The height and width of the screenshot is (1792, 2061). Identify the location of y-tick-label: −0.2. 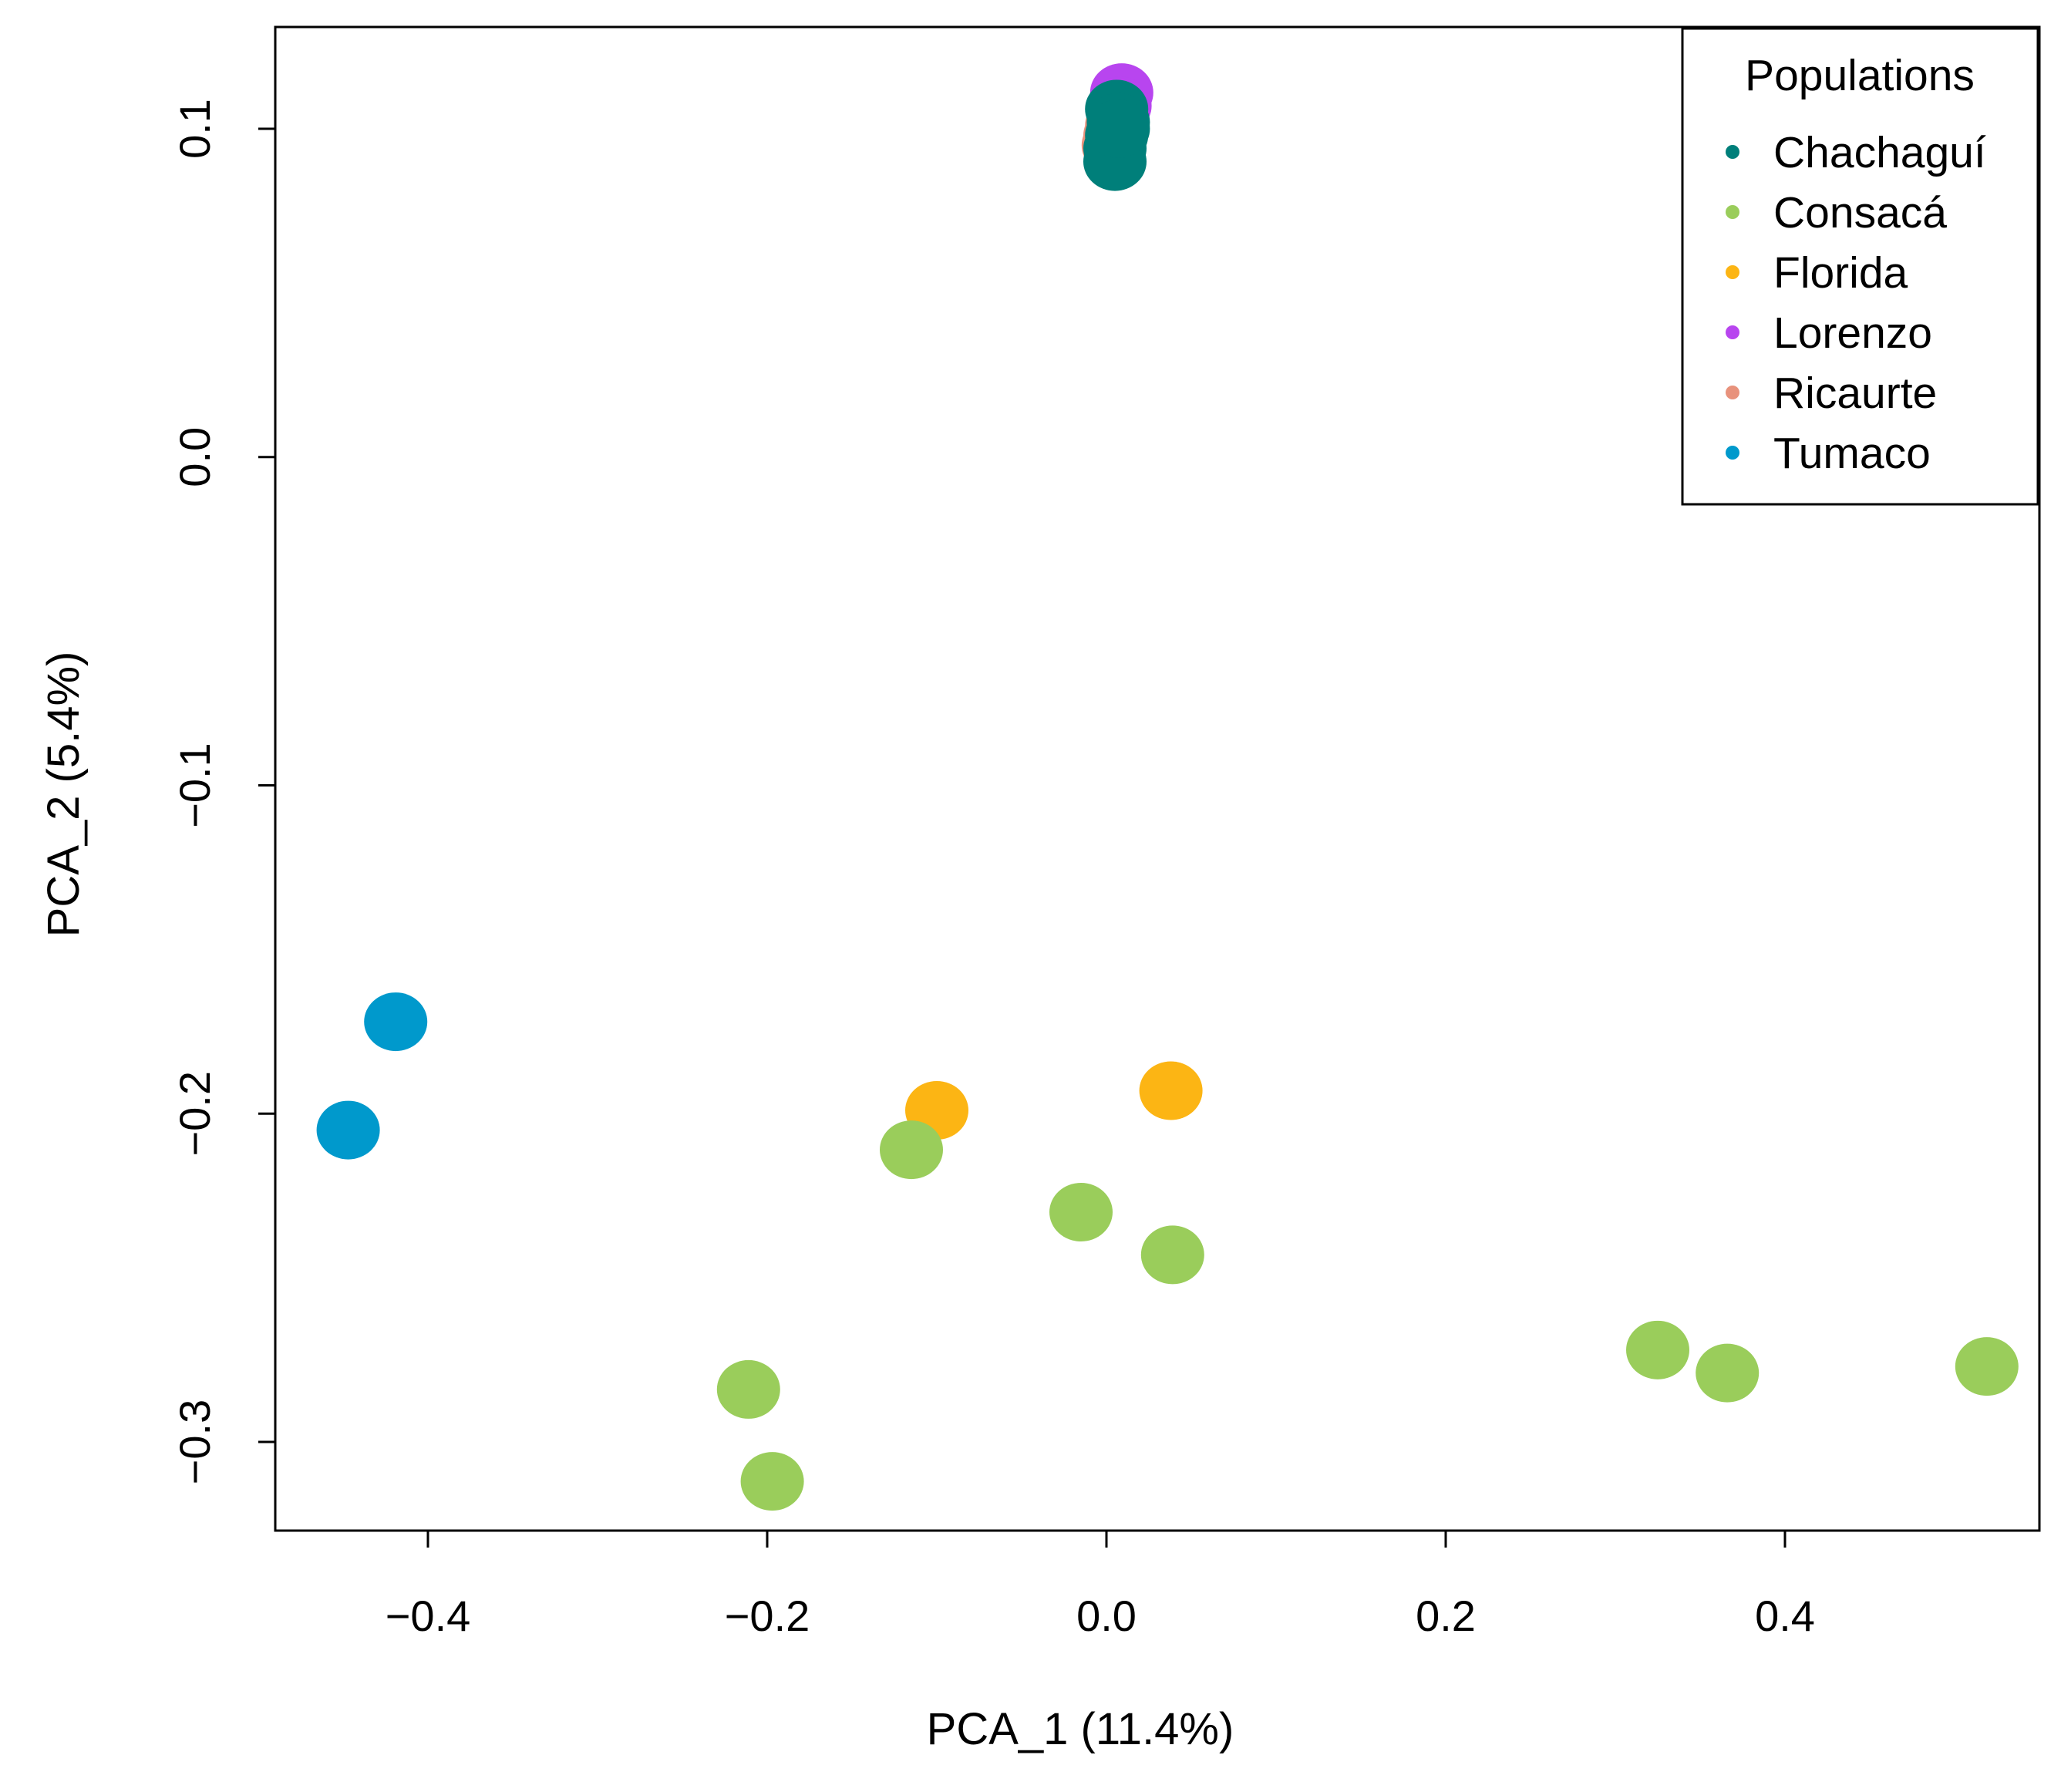
(194, 1114).